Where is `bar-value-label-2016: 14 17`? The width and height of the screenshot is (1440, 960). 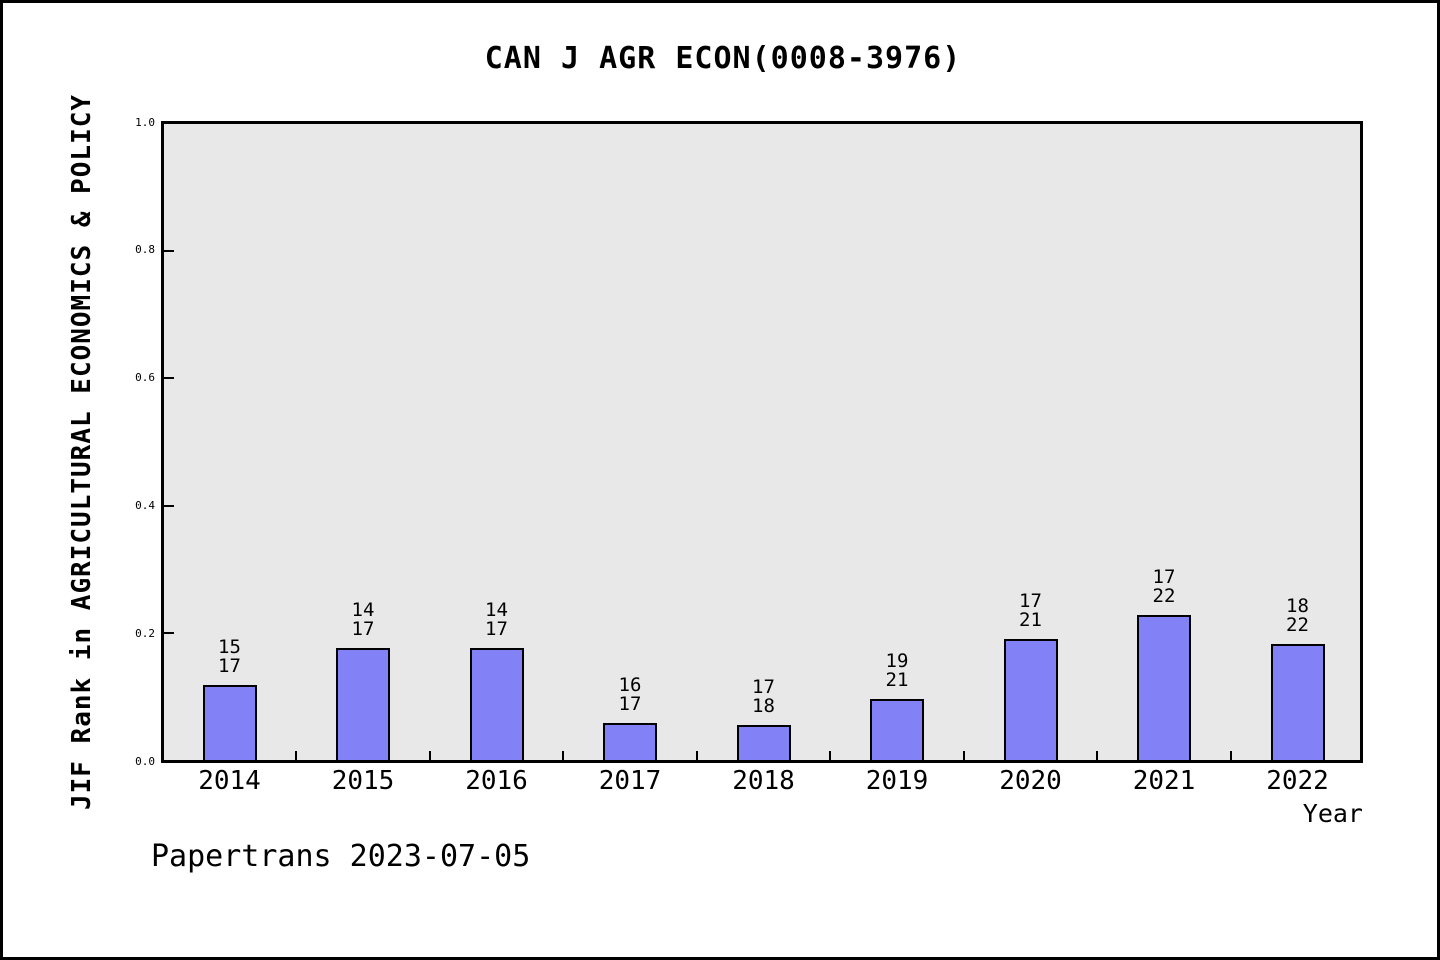
bar-value-label-2016: 14 17 is located at coordinates (497, 620).